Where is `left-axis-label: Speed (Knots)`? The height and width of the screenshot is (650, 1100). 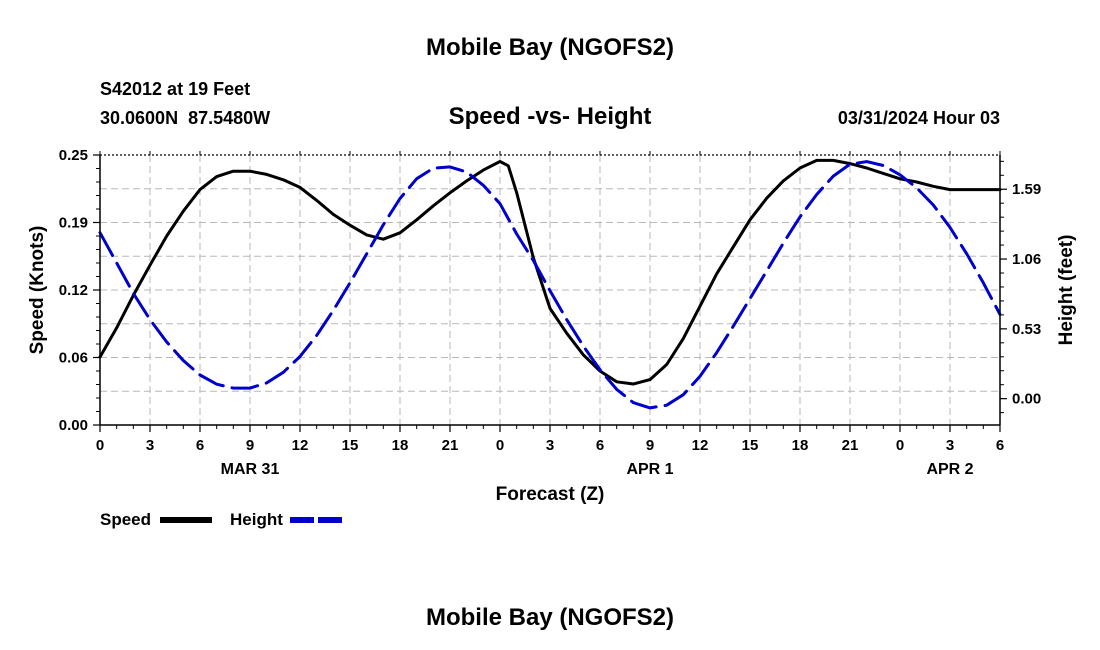 left-axis-label: Speed (Knots) is located at coordinates (37, 290).